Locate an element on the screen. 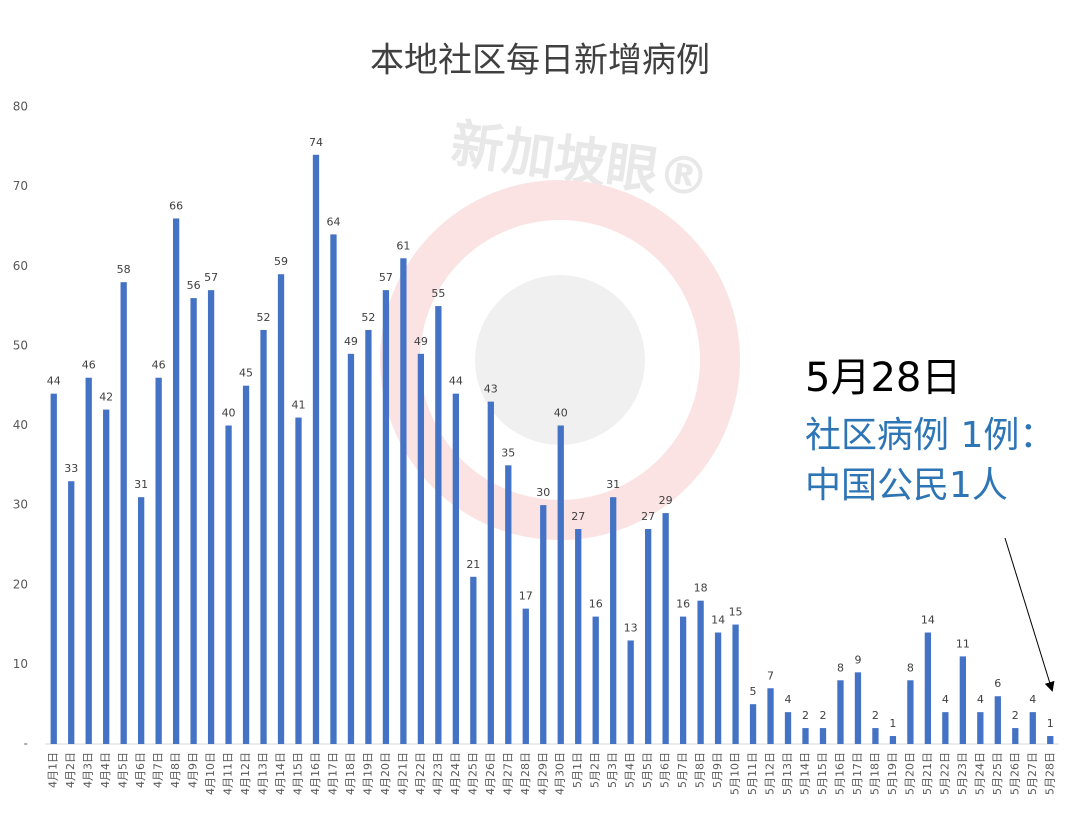 The width and height of the screenshot is (1080, 819). x-tick-label: 4月29日 is located at coordinates (542, 773).